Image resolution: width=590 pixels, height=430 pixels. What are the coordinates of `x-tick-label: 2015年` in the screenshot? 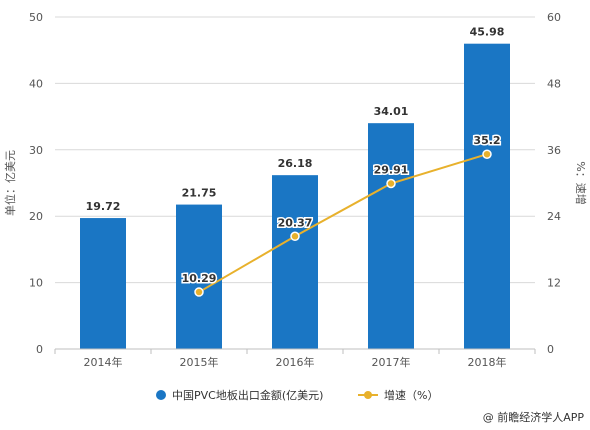 It's located at (199, 362).